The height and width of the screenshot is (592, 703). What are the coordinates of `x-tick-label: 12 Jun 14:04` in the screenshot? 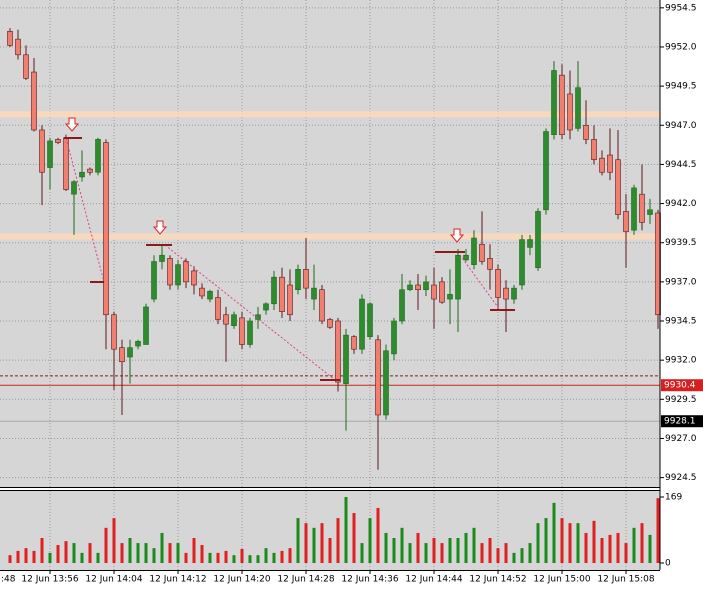 It's located at (113, 580).